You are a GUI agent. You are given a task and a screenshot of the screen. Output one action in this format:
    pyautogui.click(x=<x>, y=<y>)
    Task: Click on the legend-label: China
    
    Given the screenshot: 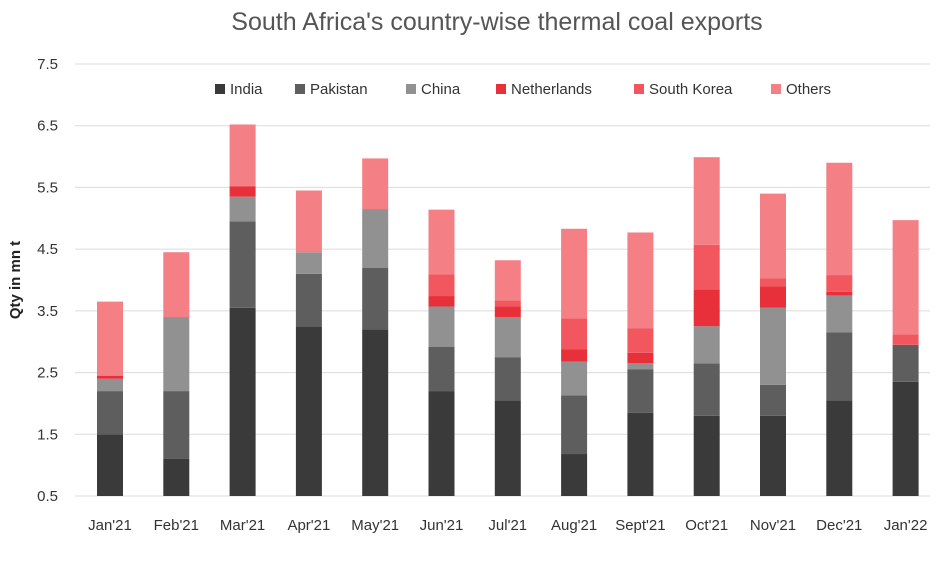 What is the action you would take?
    pyautogui.click(x=441, y=89)
    